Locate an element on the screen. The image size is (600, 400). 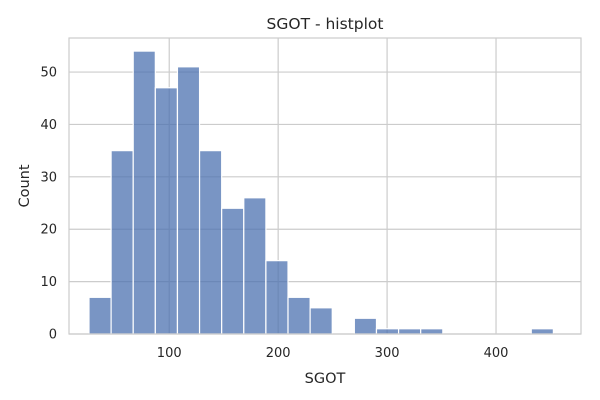
y-tick-label: 30 is located at coordinates (48, 177).